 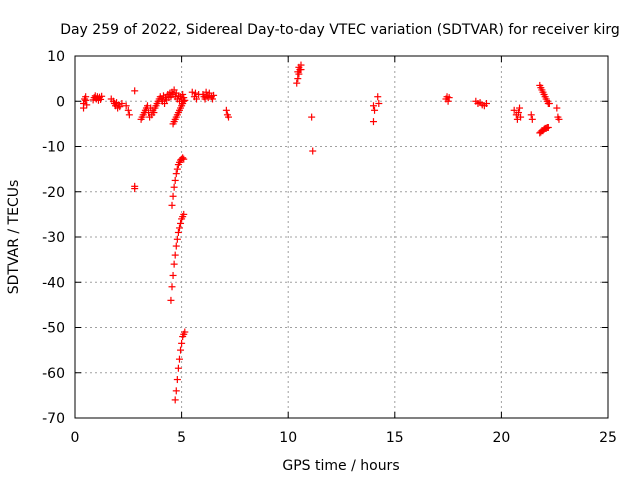 What do you see at coordinates (53, 329) in the screenshot?
I see `y-tick-label: -50` at bounding box center [53, 329].